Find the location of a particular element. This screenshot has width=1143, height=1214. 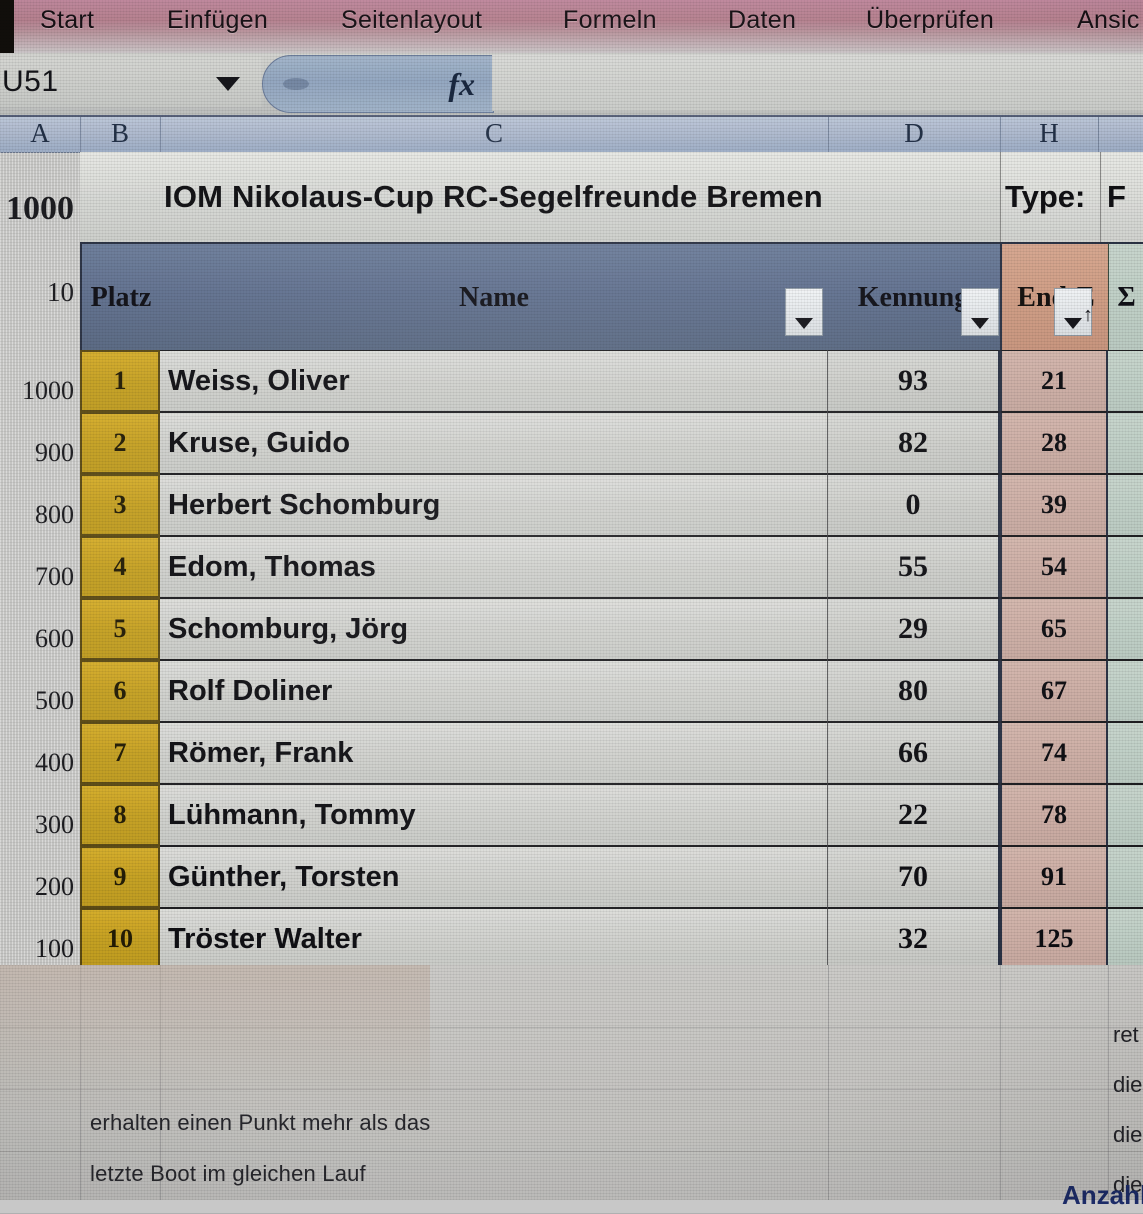

table-header-band: Platz Name Kennung is located at coordinates (542, 298).